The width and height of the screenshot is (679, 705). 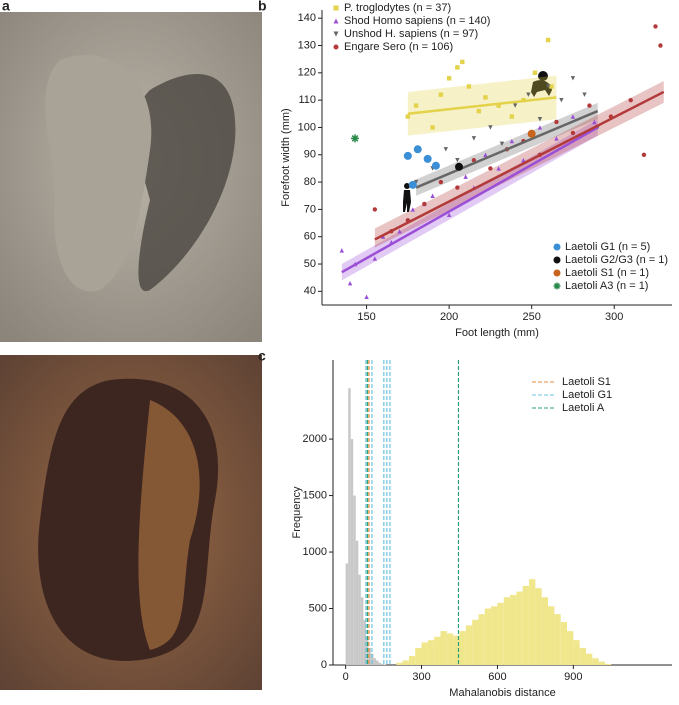 What do you see at coordinates (421, 677) in the screenshot?
I see `x-tick-label: 300` at bounding box center [421, 677].